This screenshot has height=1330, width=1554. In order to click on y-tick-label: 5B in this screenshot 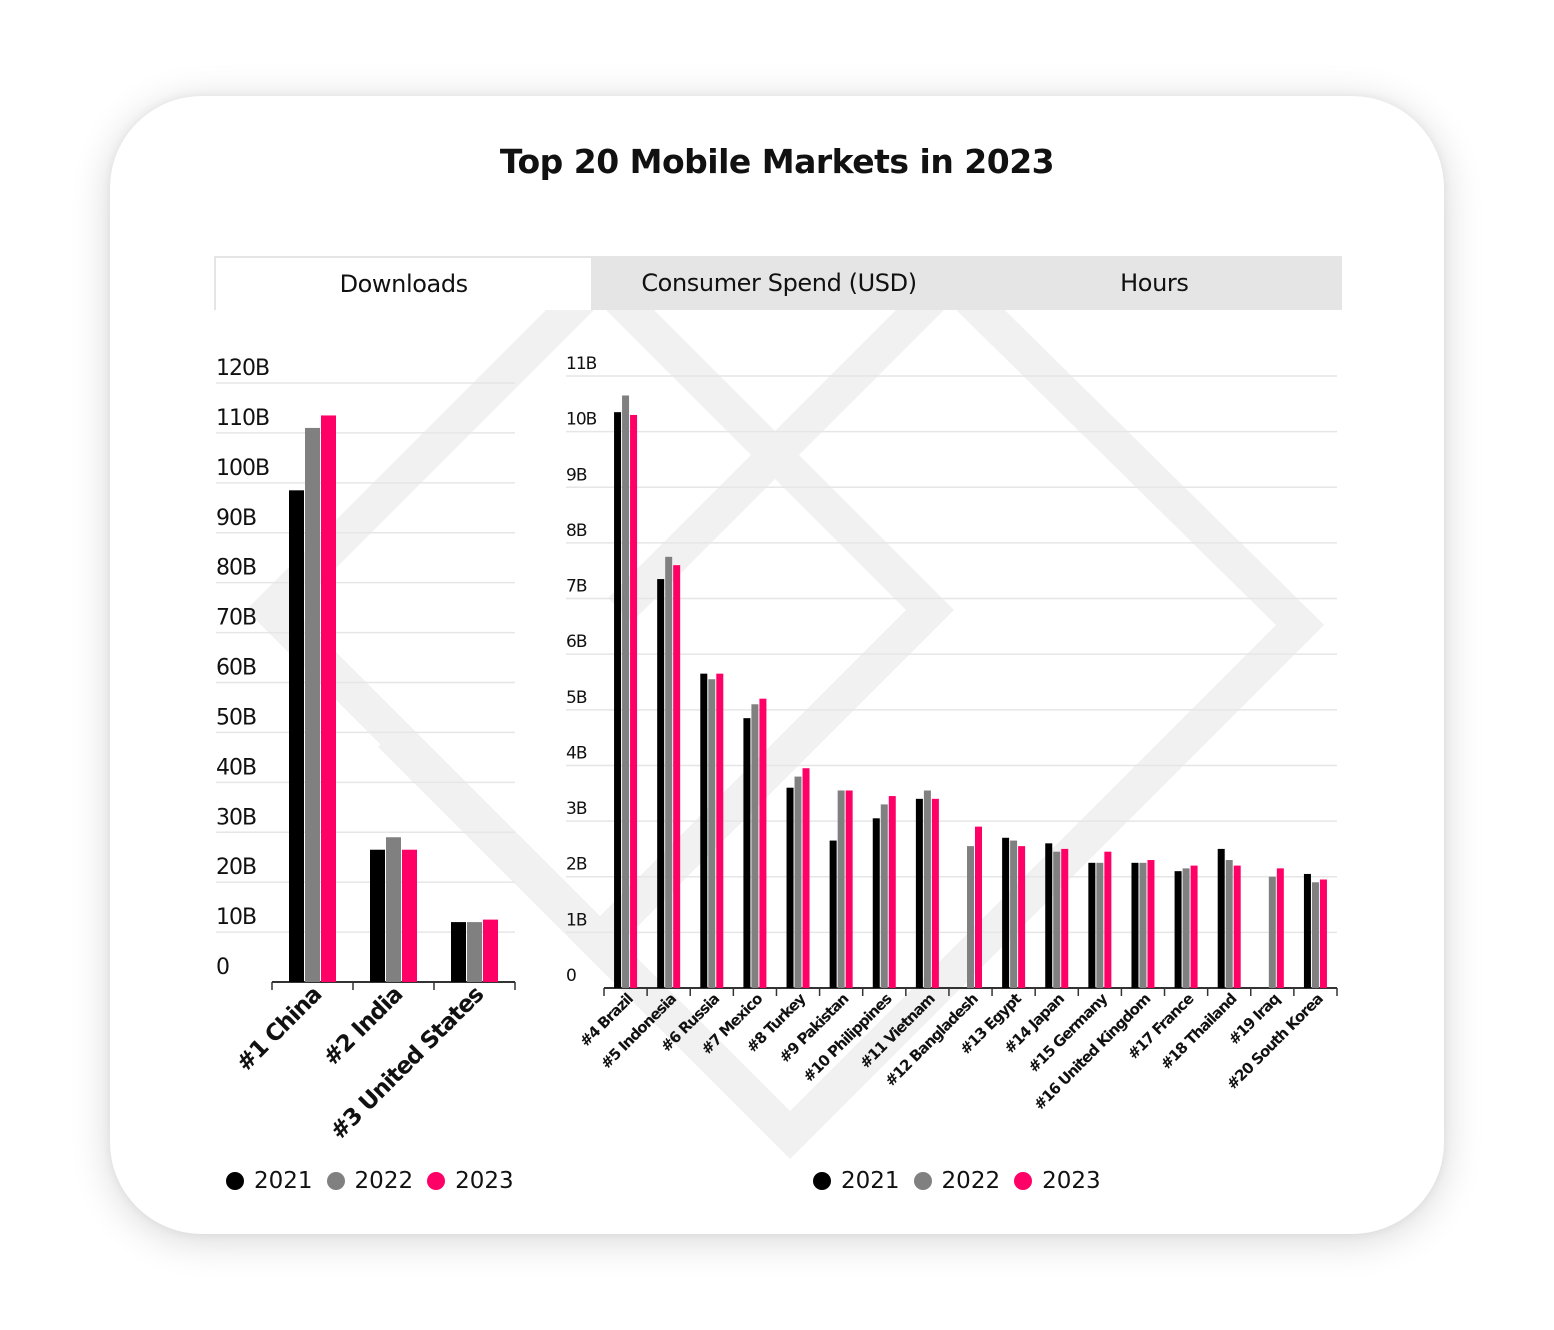, I will do `click(576, 698)`.